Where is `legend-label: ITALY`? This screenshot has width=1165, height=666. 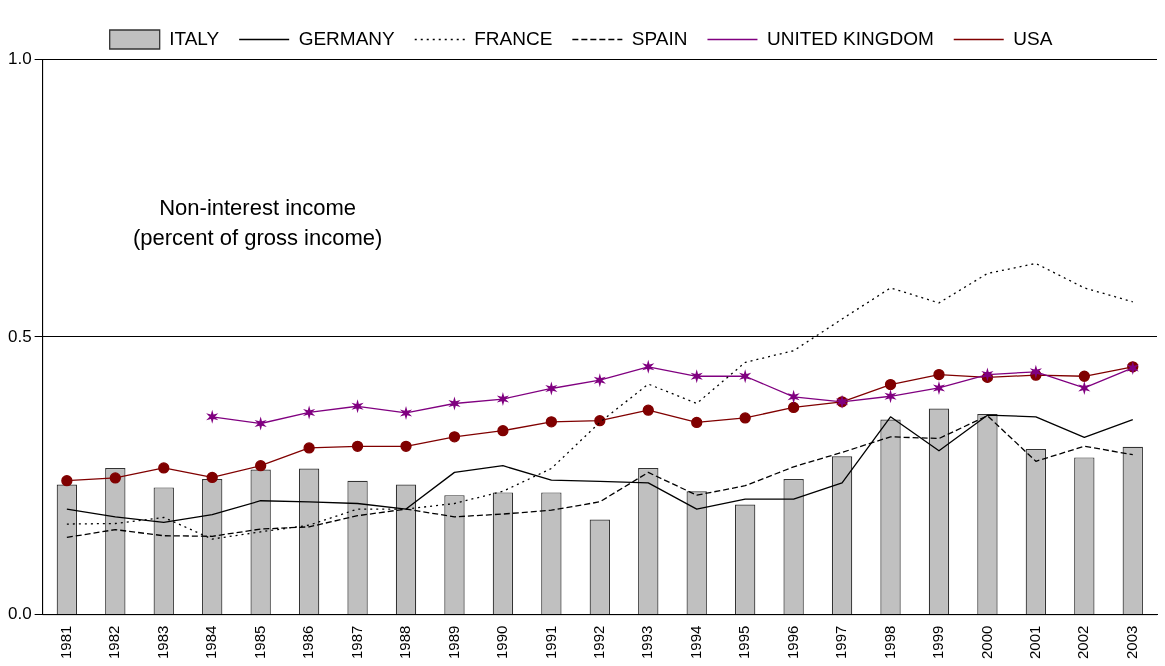 legend-label: ITALY is located at coordinates (194, 38).